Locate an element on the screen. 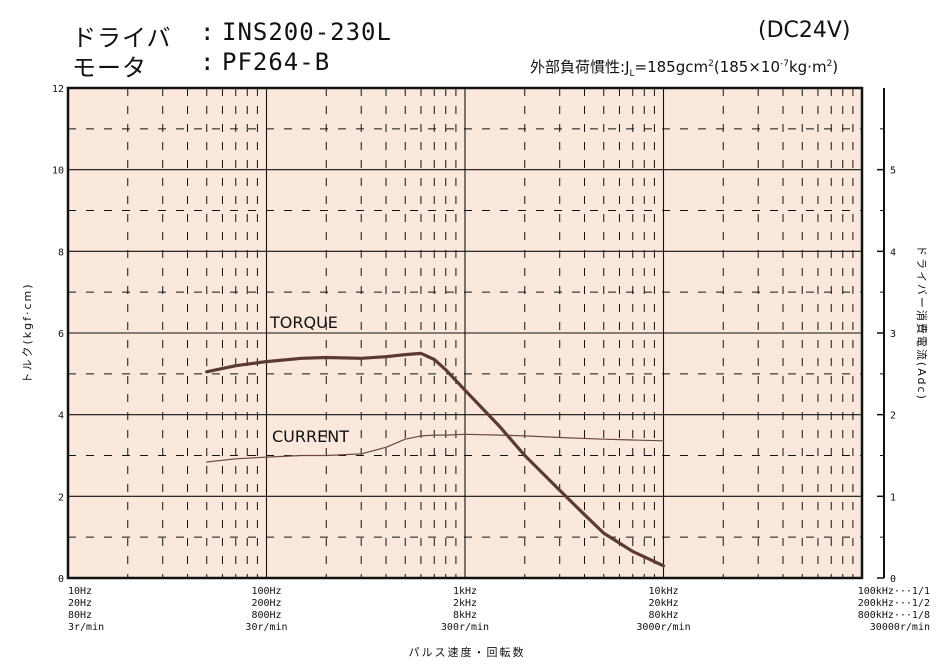 The width and height of the screenshot is (950, 670). y2-tick-label: 5 is located at coordinates (893, 171).